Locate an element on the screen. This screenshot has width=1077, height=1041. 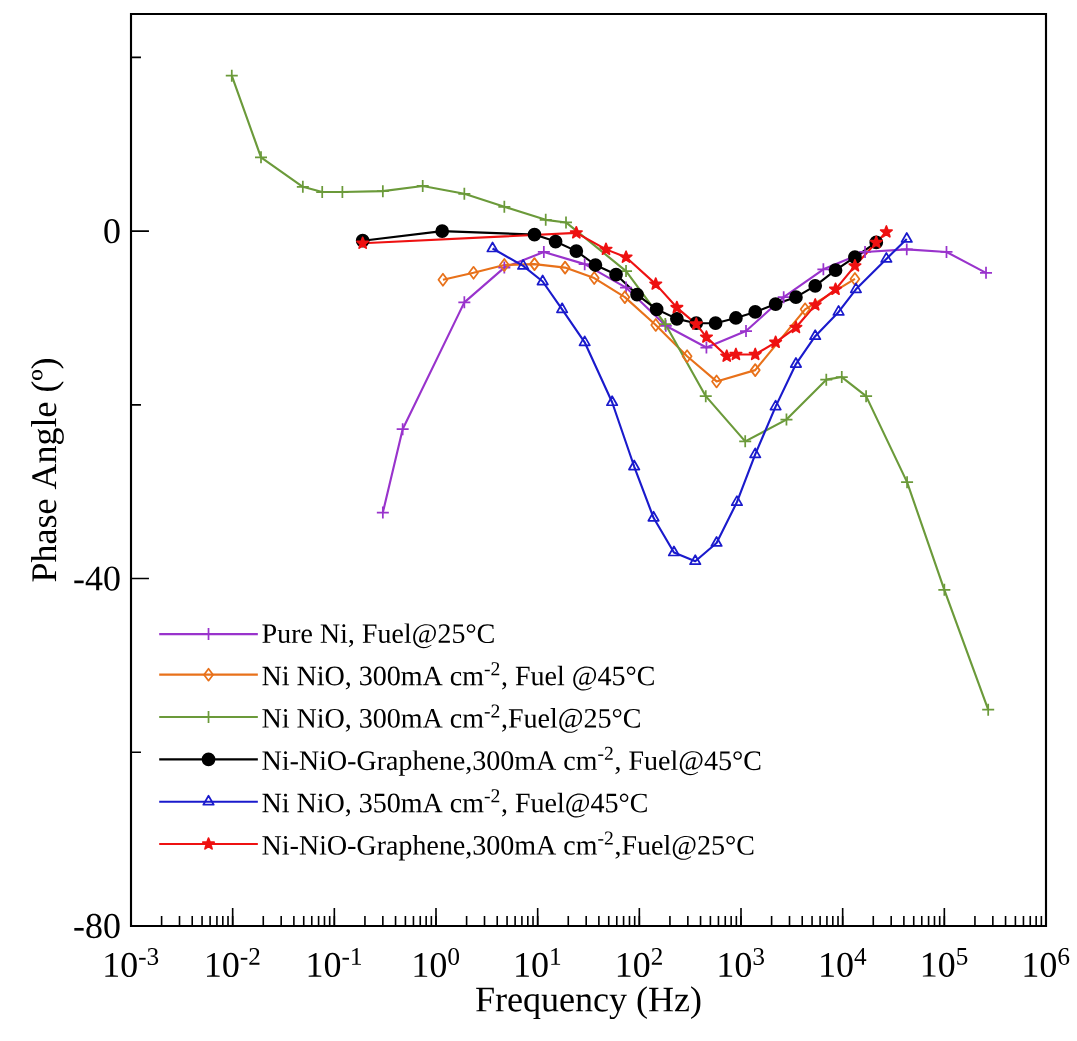
x-tick-label: 10$^{0}$ is located at coordinates (437, 963).